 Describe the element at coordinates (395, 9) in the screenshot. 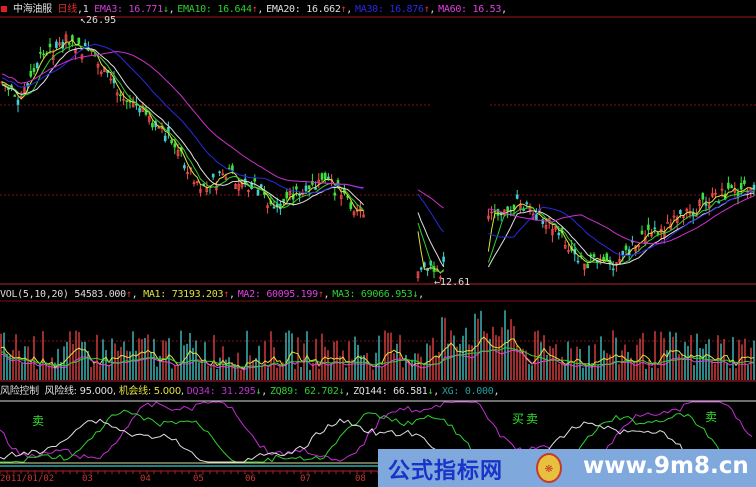

I see `indicator-ma30: MA30: 16.876↑,` at that location.